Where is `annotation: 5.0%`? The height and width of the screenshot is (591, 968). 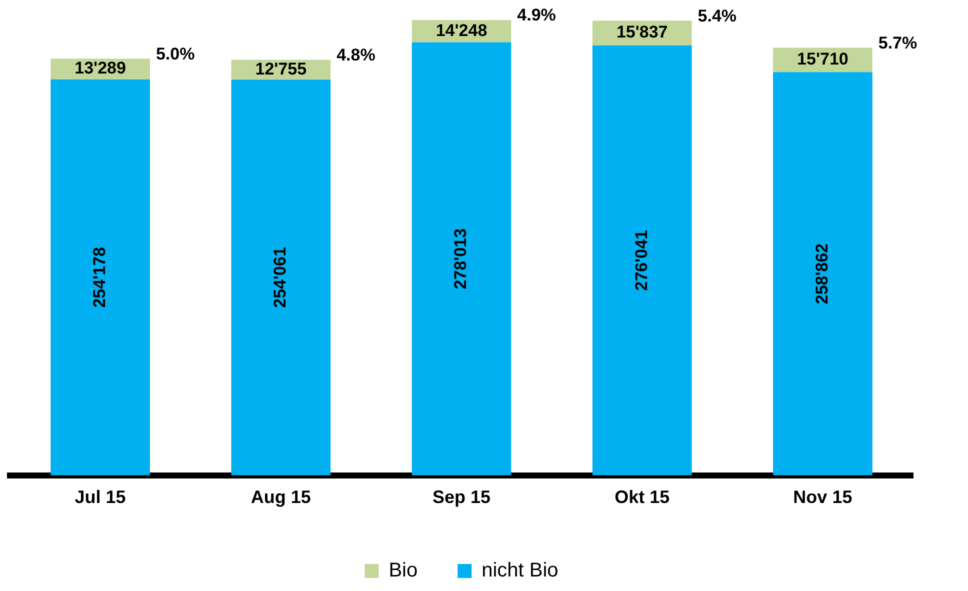 annotation: 5.0% is located at coordinates (175, 54).